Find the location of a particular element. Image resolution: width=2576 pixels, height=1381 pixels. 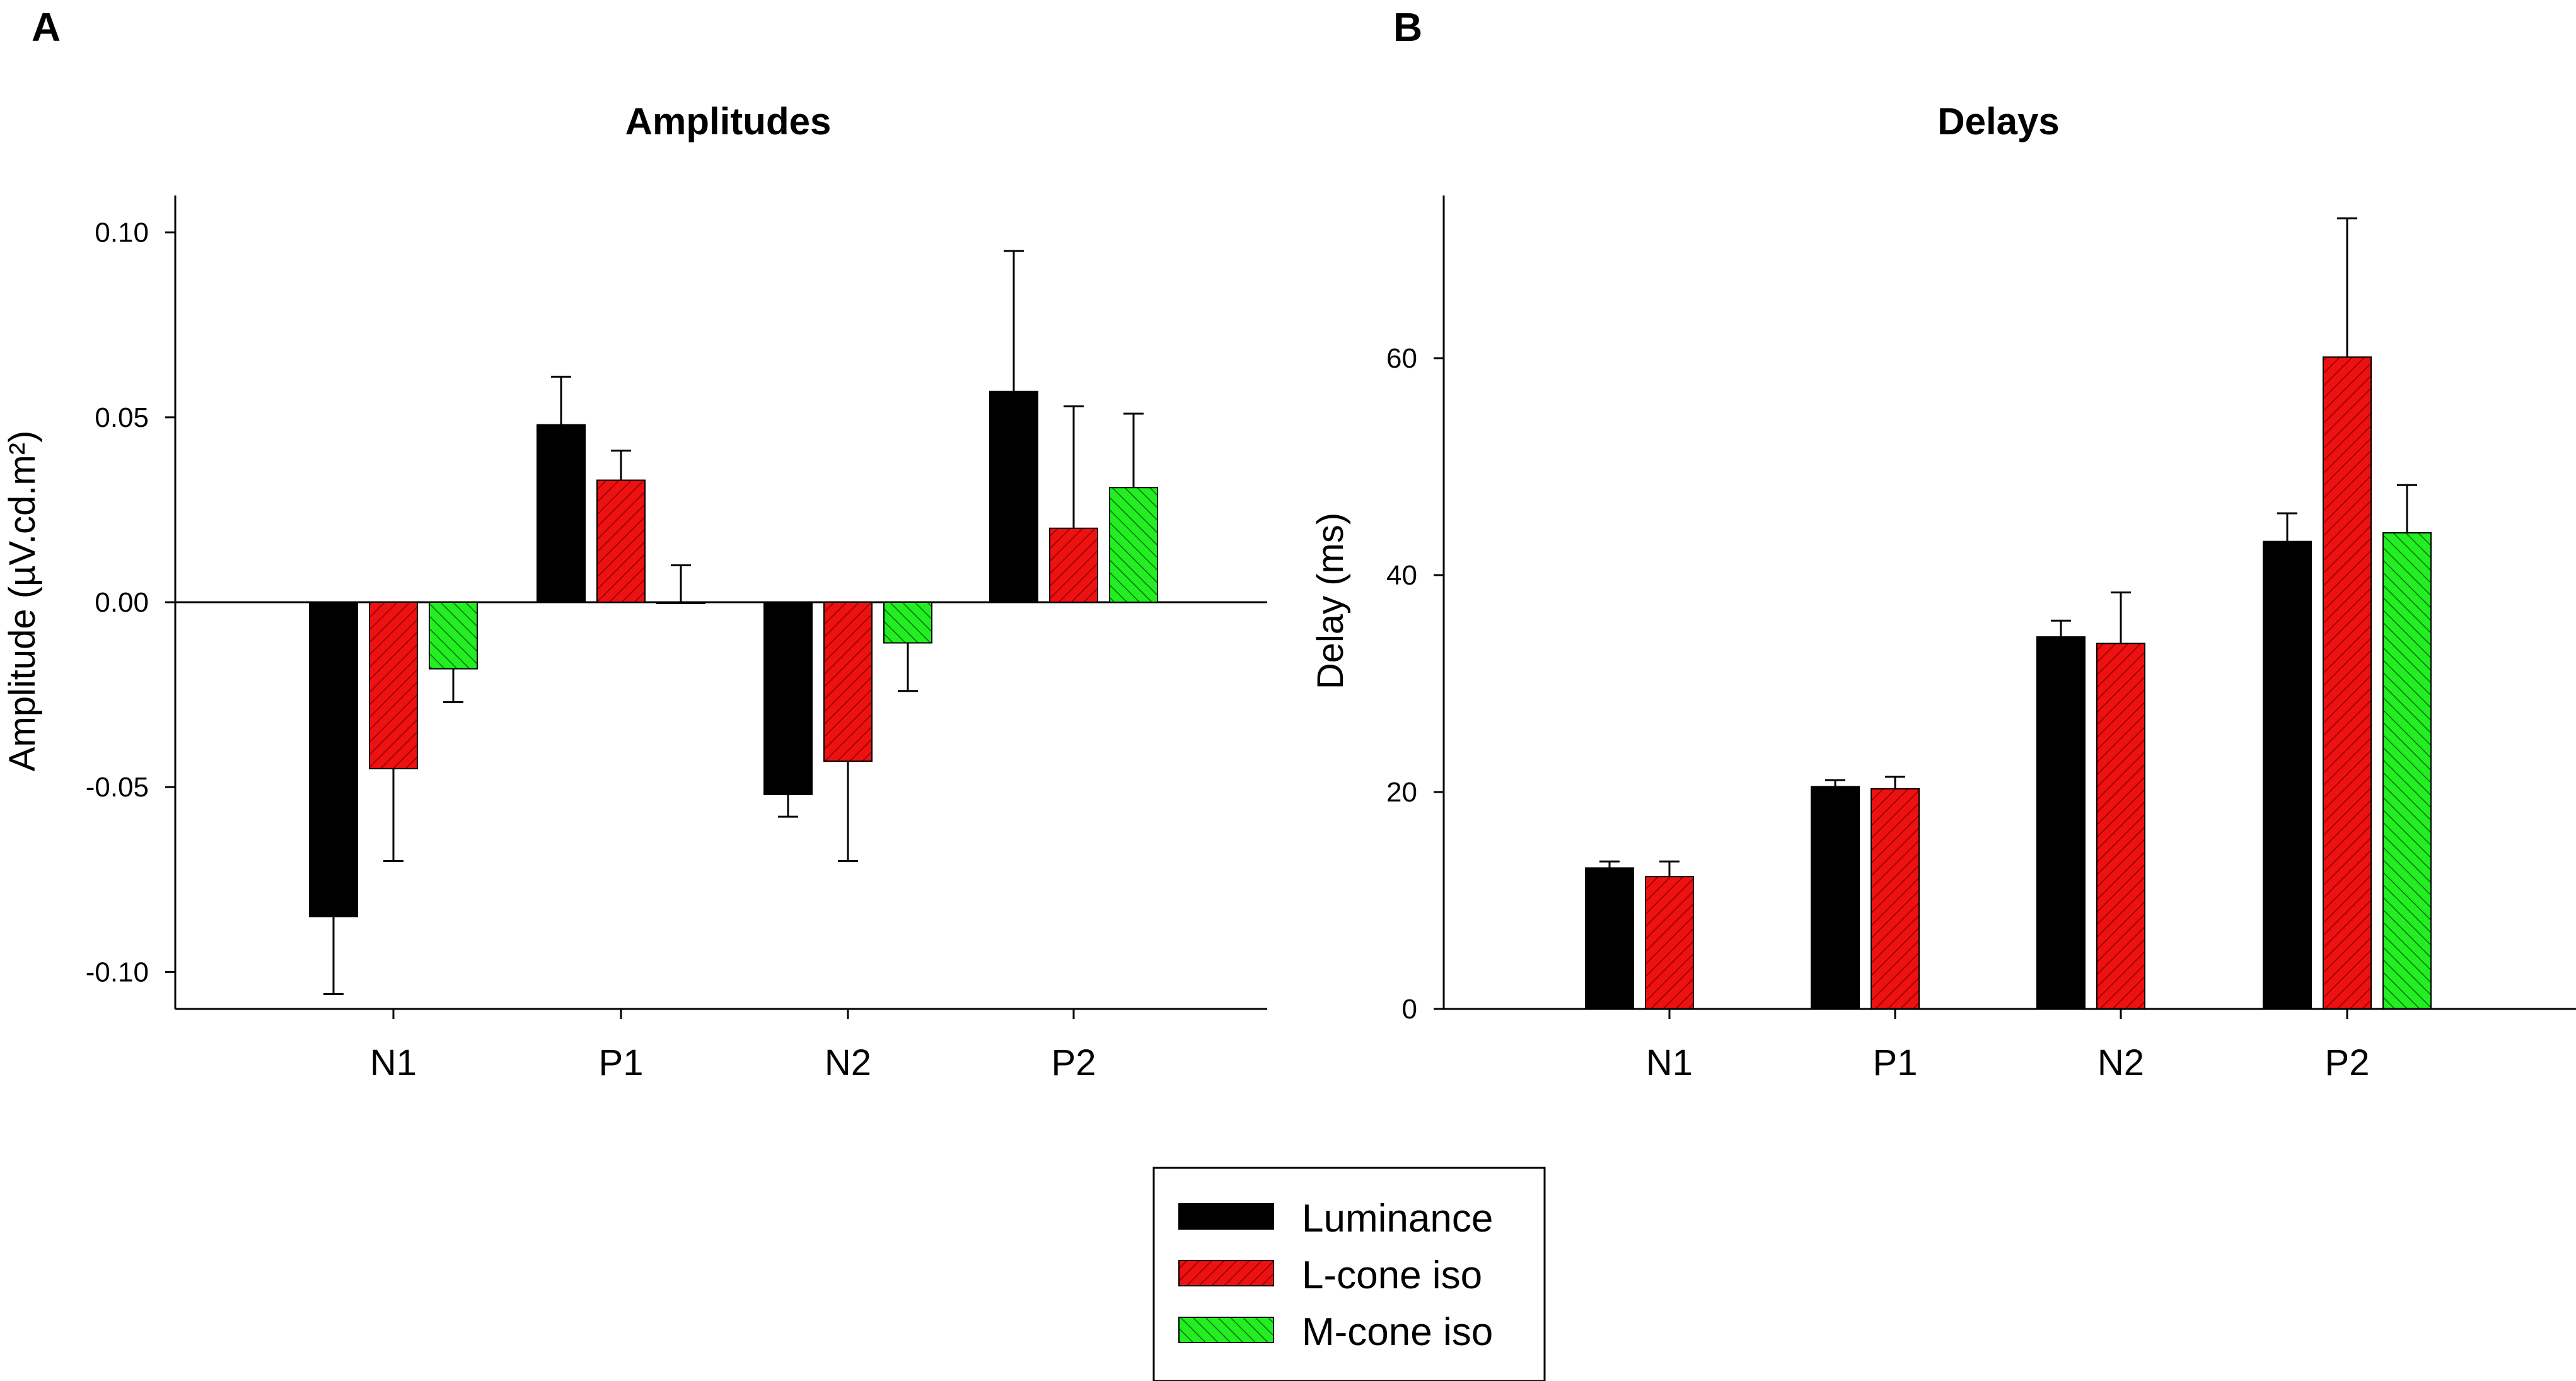

error-bar-mcone-n1 is located at coordinates (453, 685).